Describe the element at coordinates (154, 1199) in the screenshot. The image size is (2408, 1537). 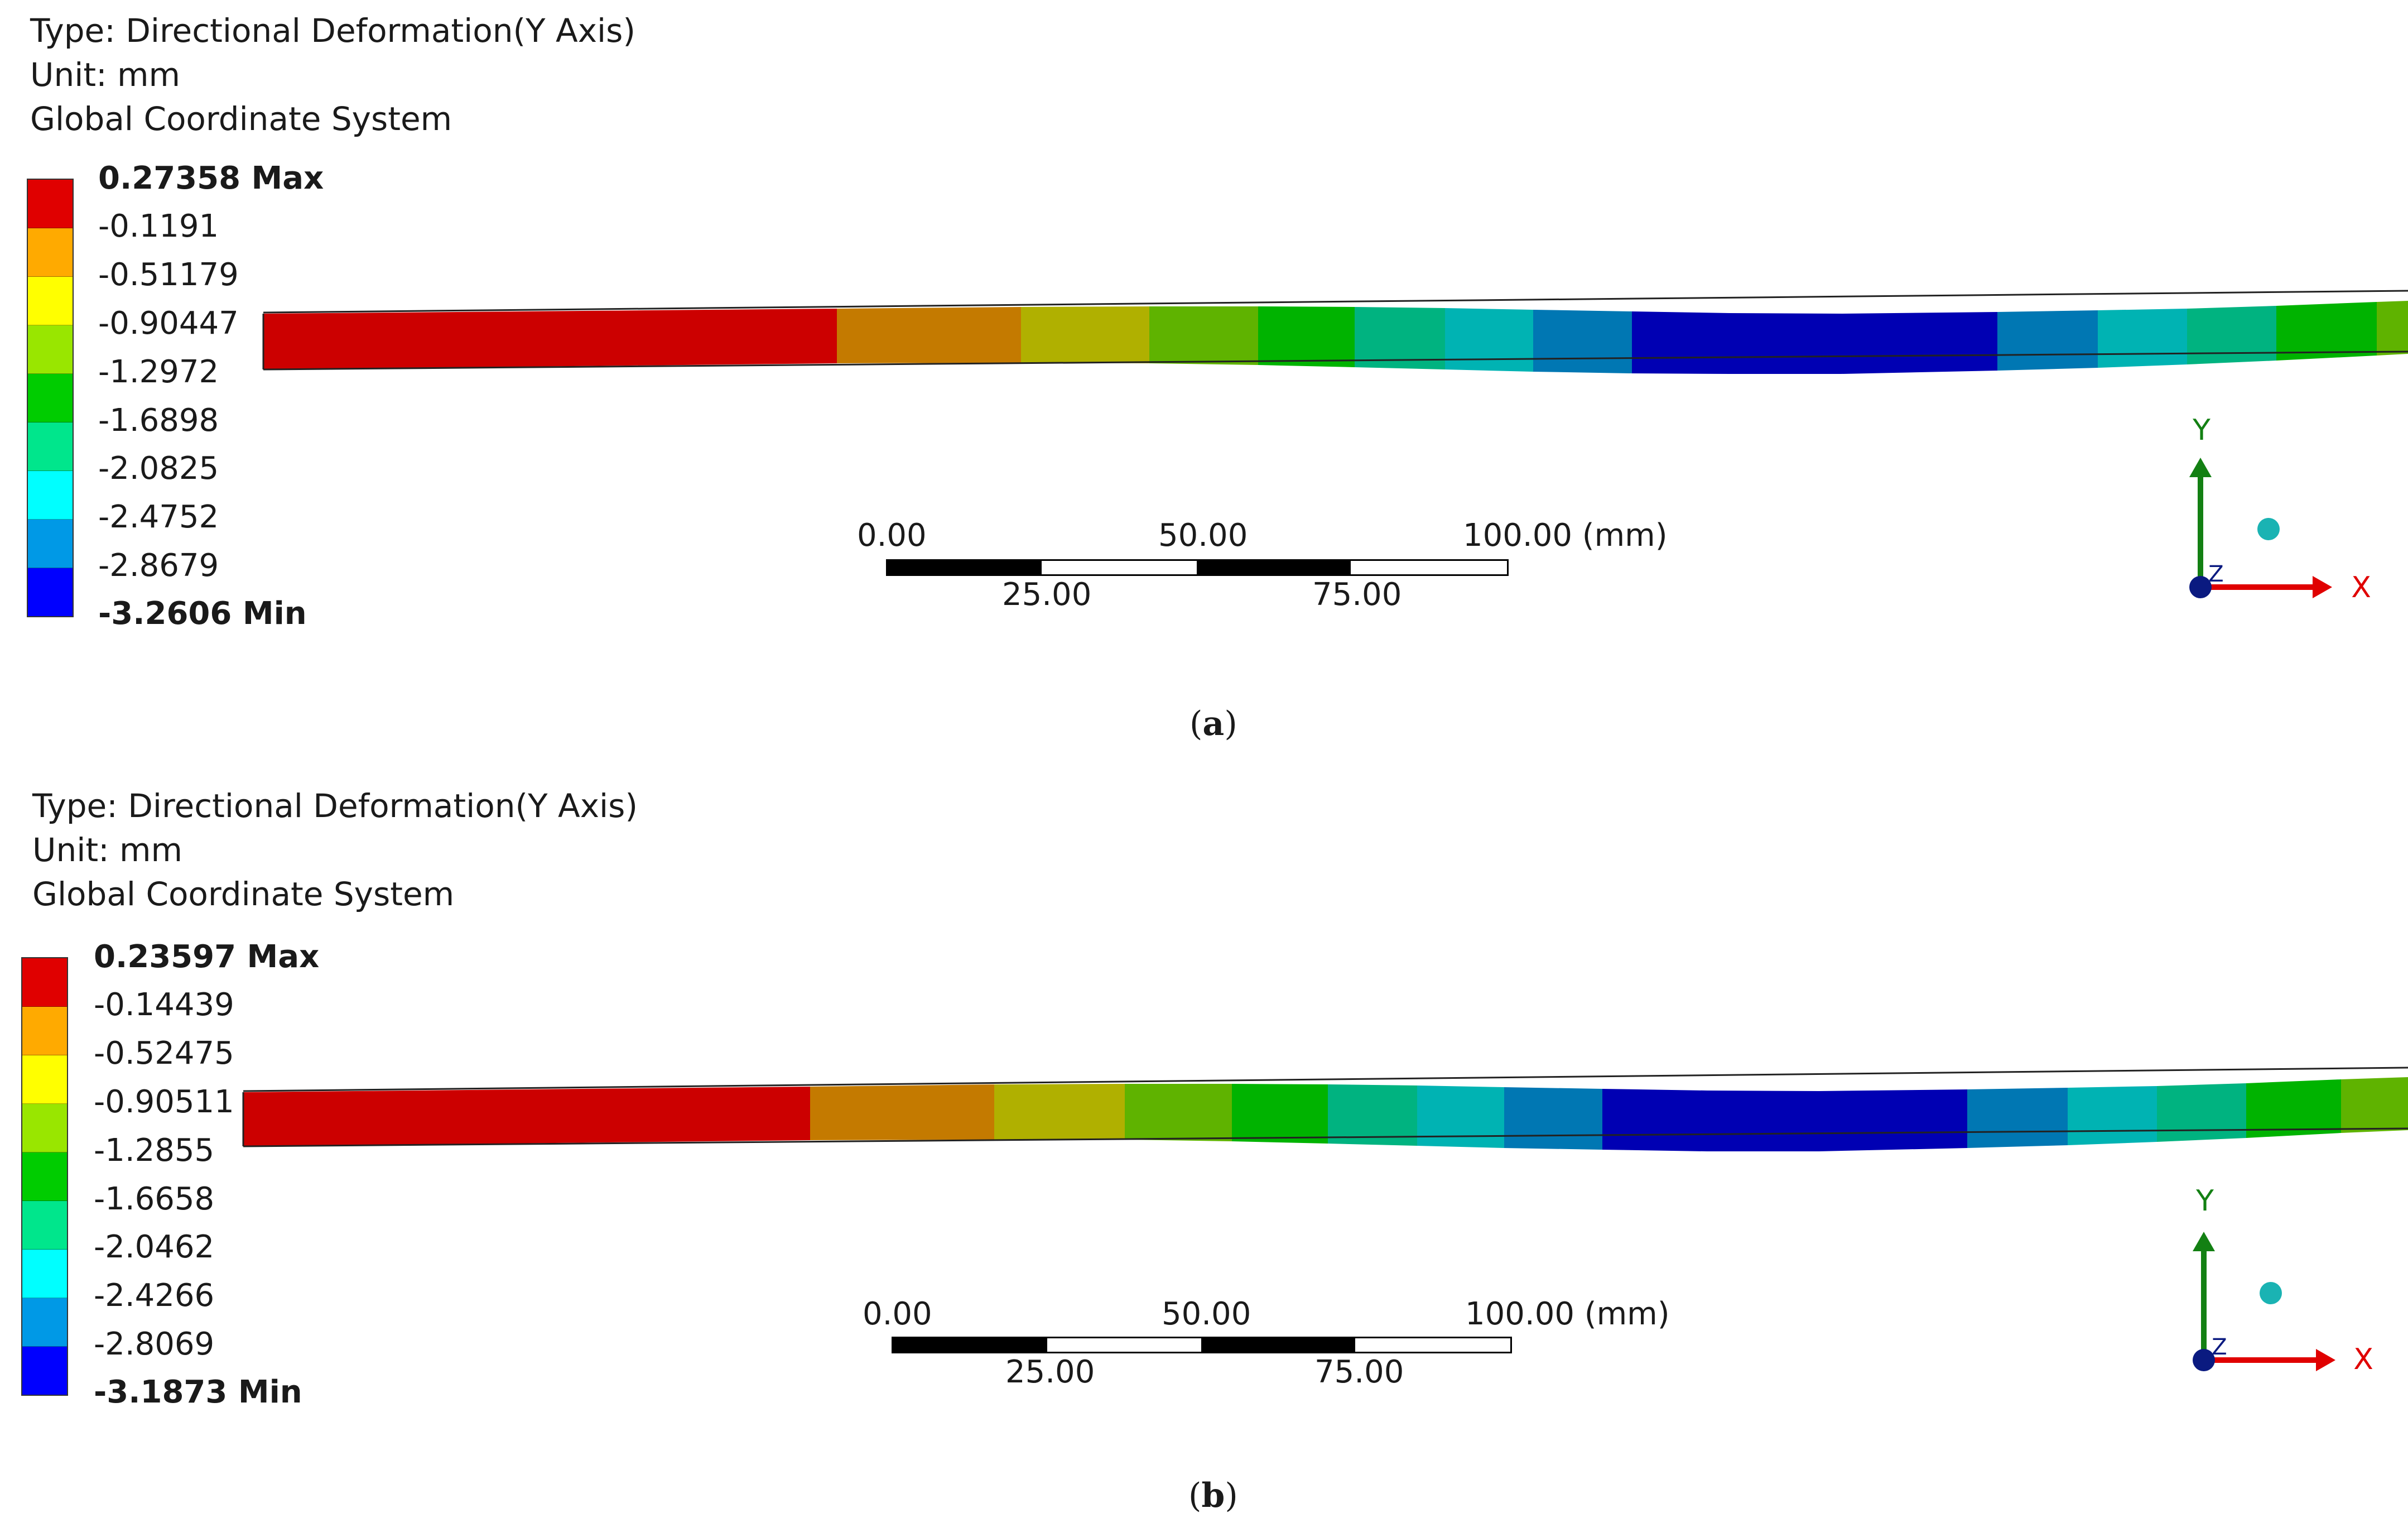
I see `legend-label: -1.6658` at that location.